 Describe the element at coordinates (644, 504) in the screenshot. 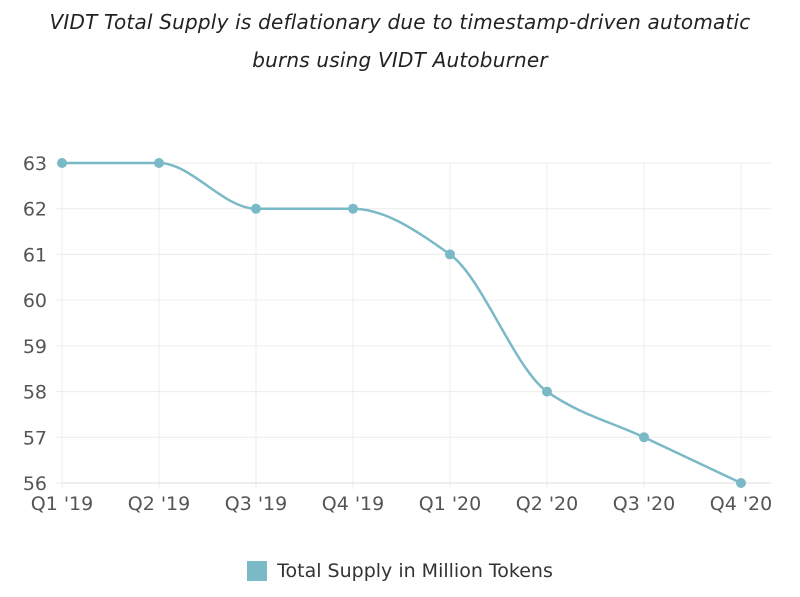

I see `x-tick-label: Q3 '20` at that location.